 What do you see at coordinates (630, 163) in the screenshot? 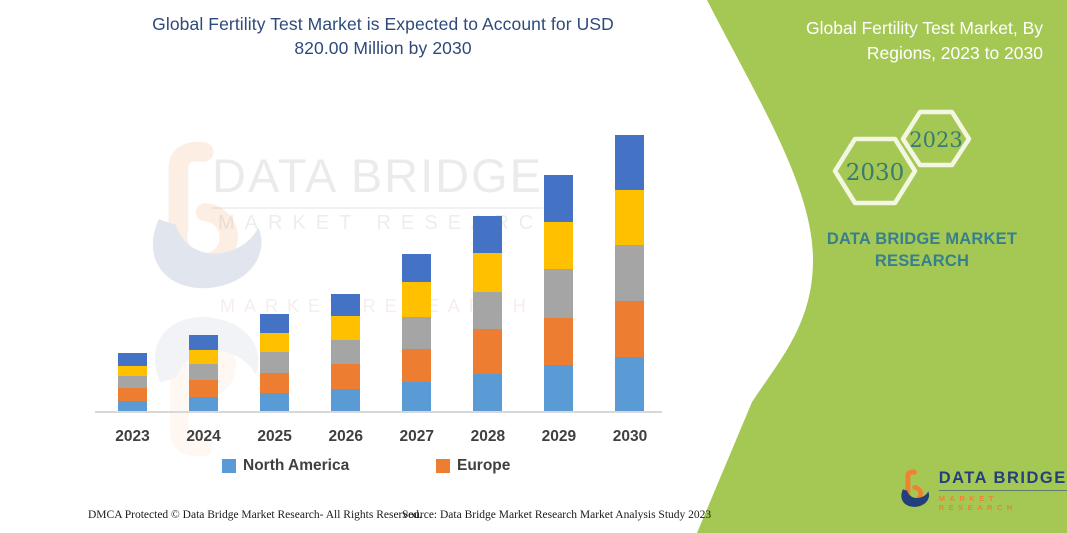
I see `bar-segment-2030-unlabeled-darkblue-series` at bounding box center [630, 163].